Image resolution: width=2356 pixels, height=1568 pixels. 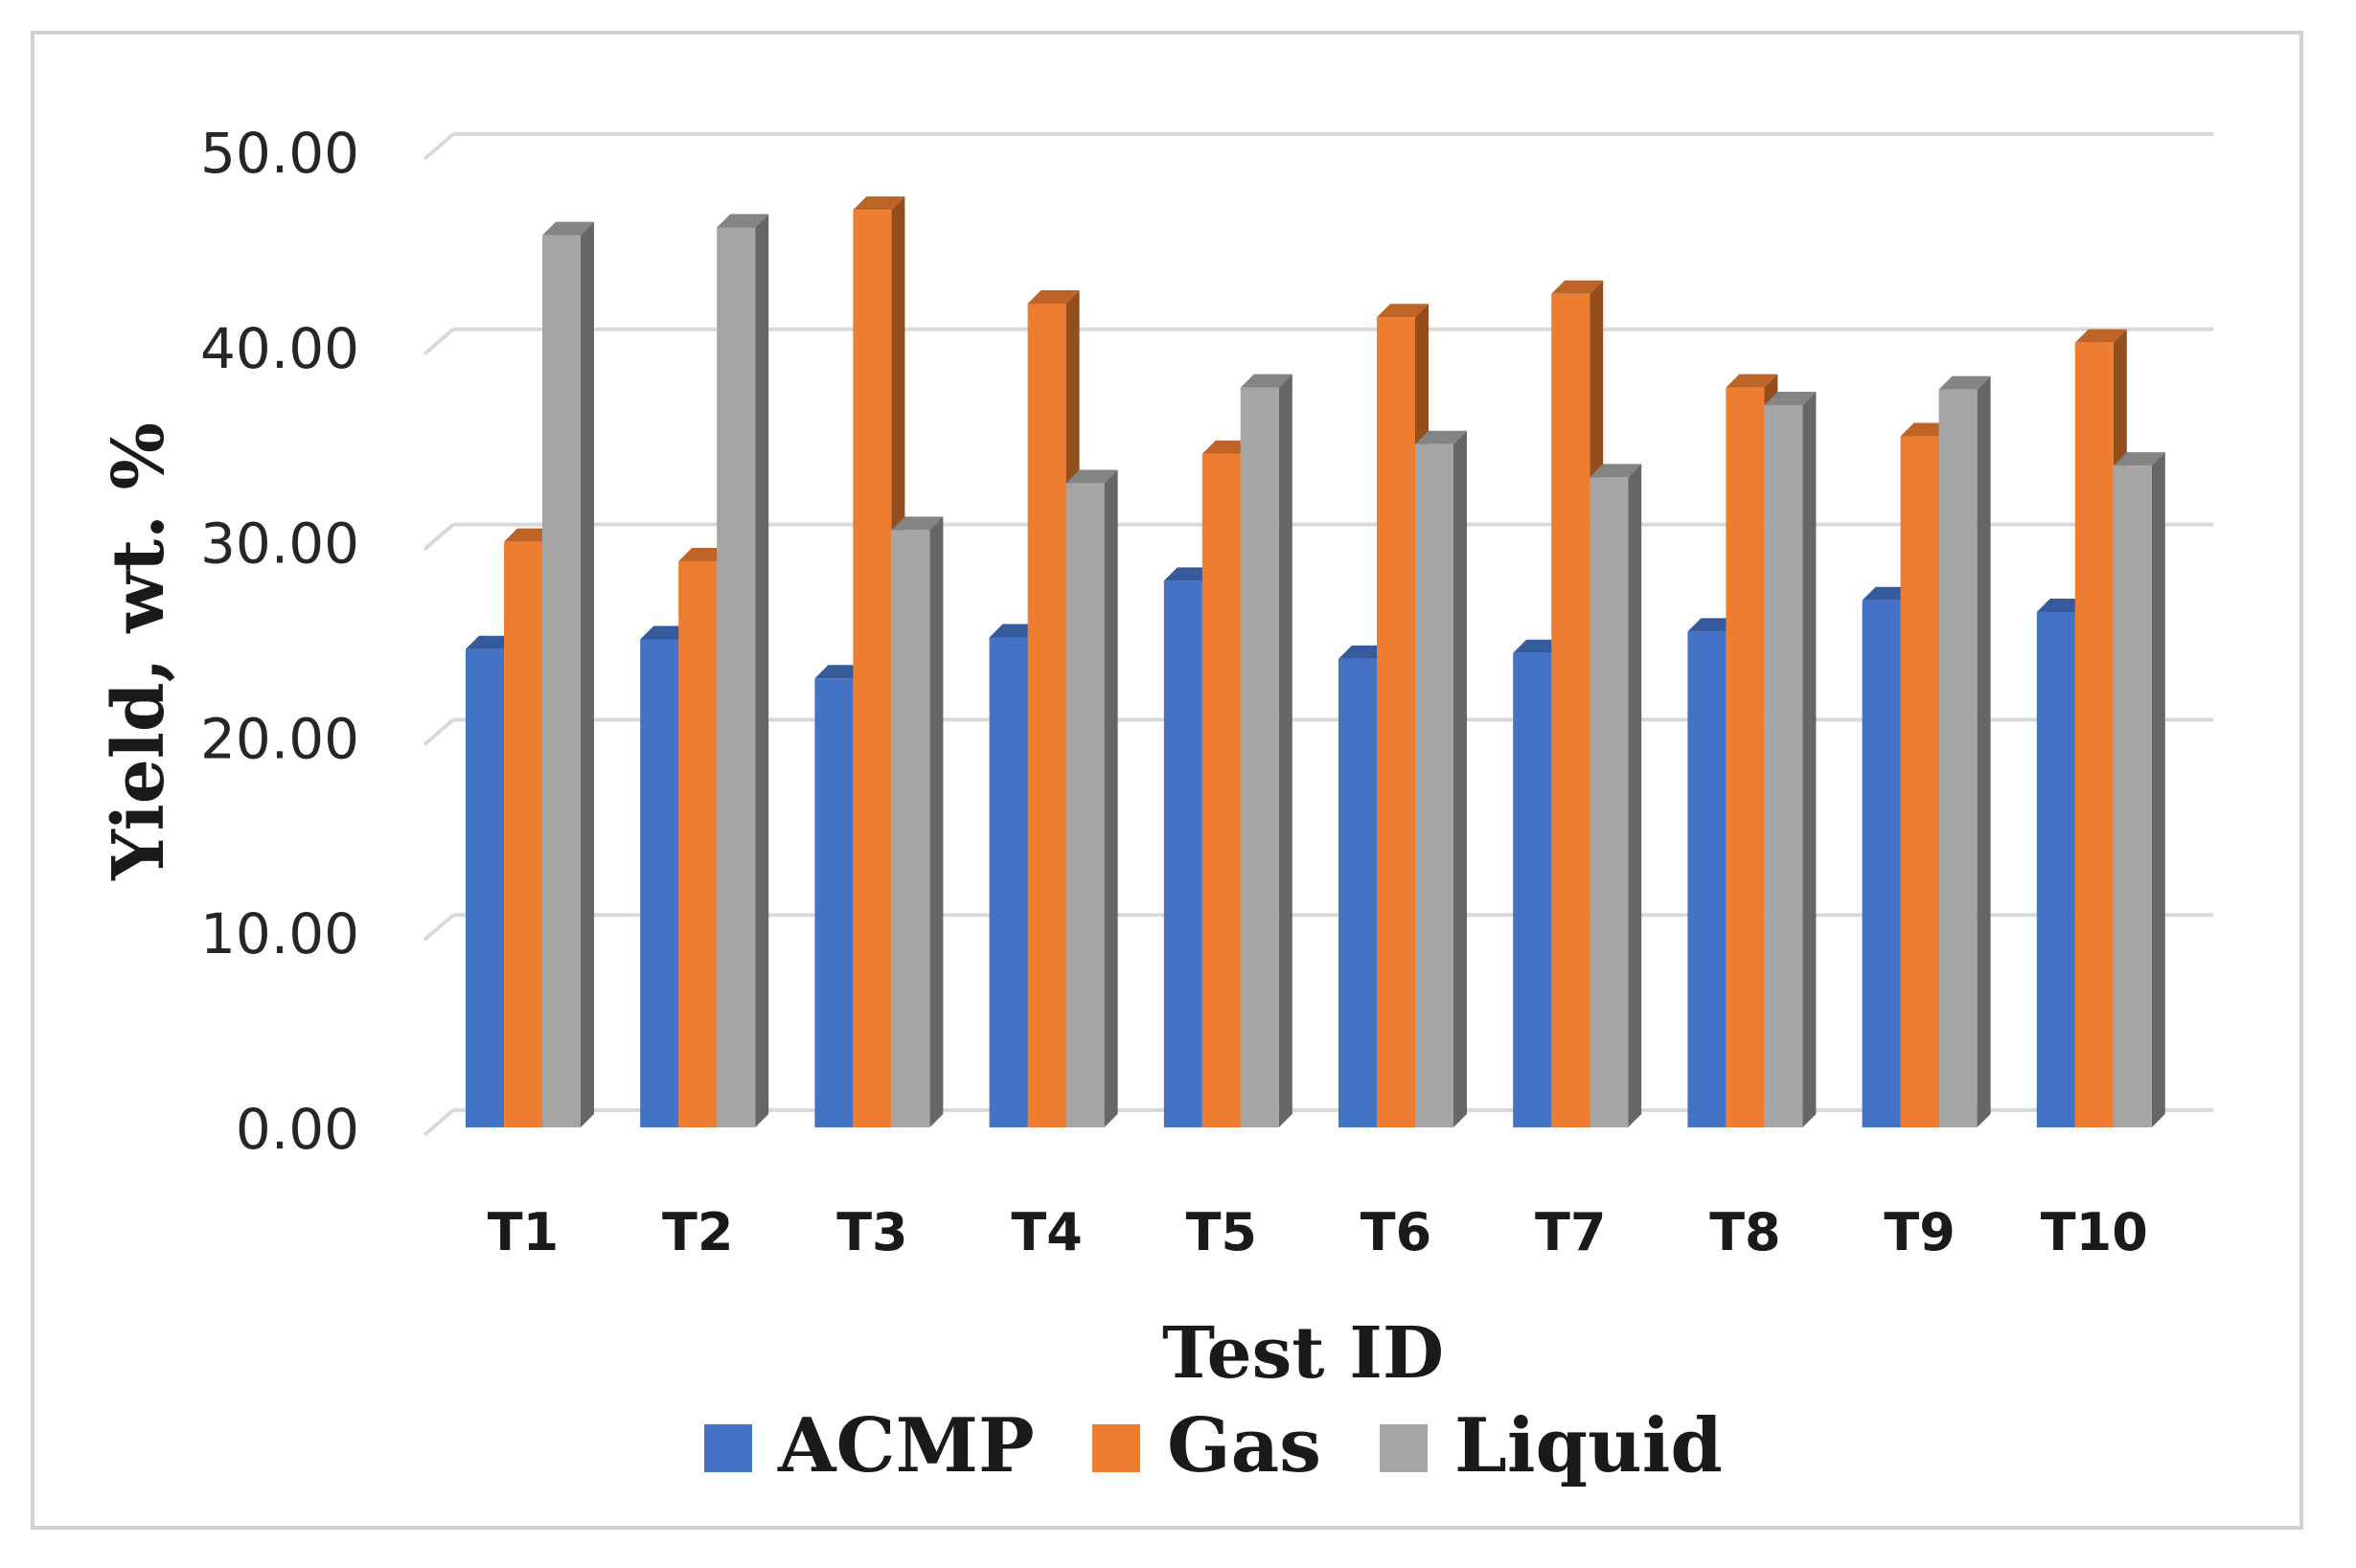 What do you see at coordinates (279, 933) in the screenshot?
I see `y-tick-label: 10.00` at bounding box center [279, 933].